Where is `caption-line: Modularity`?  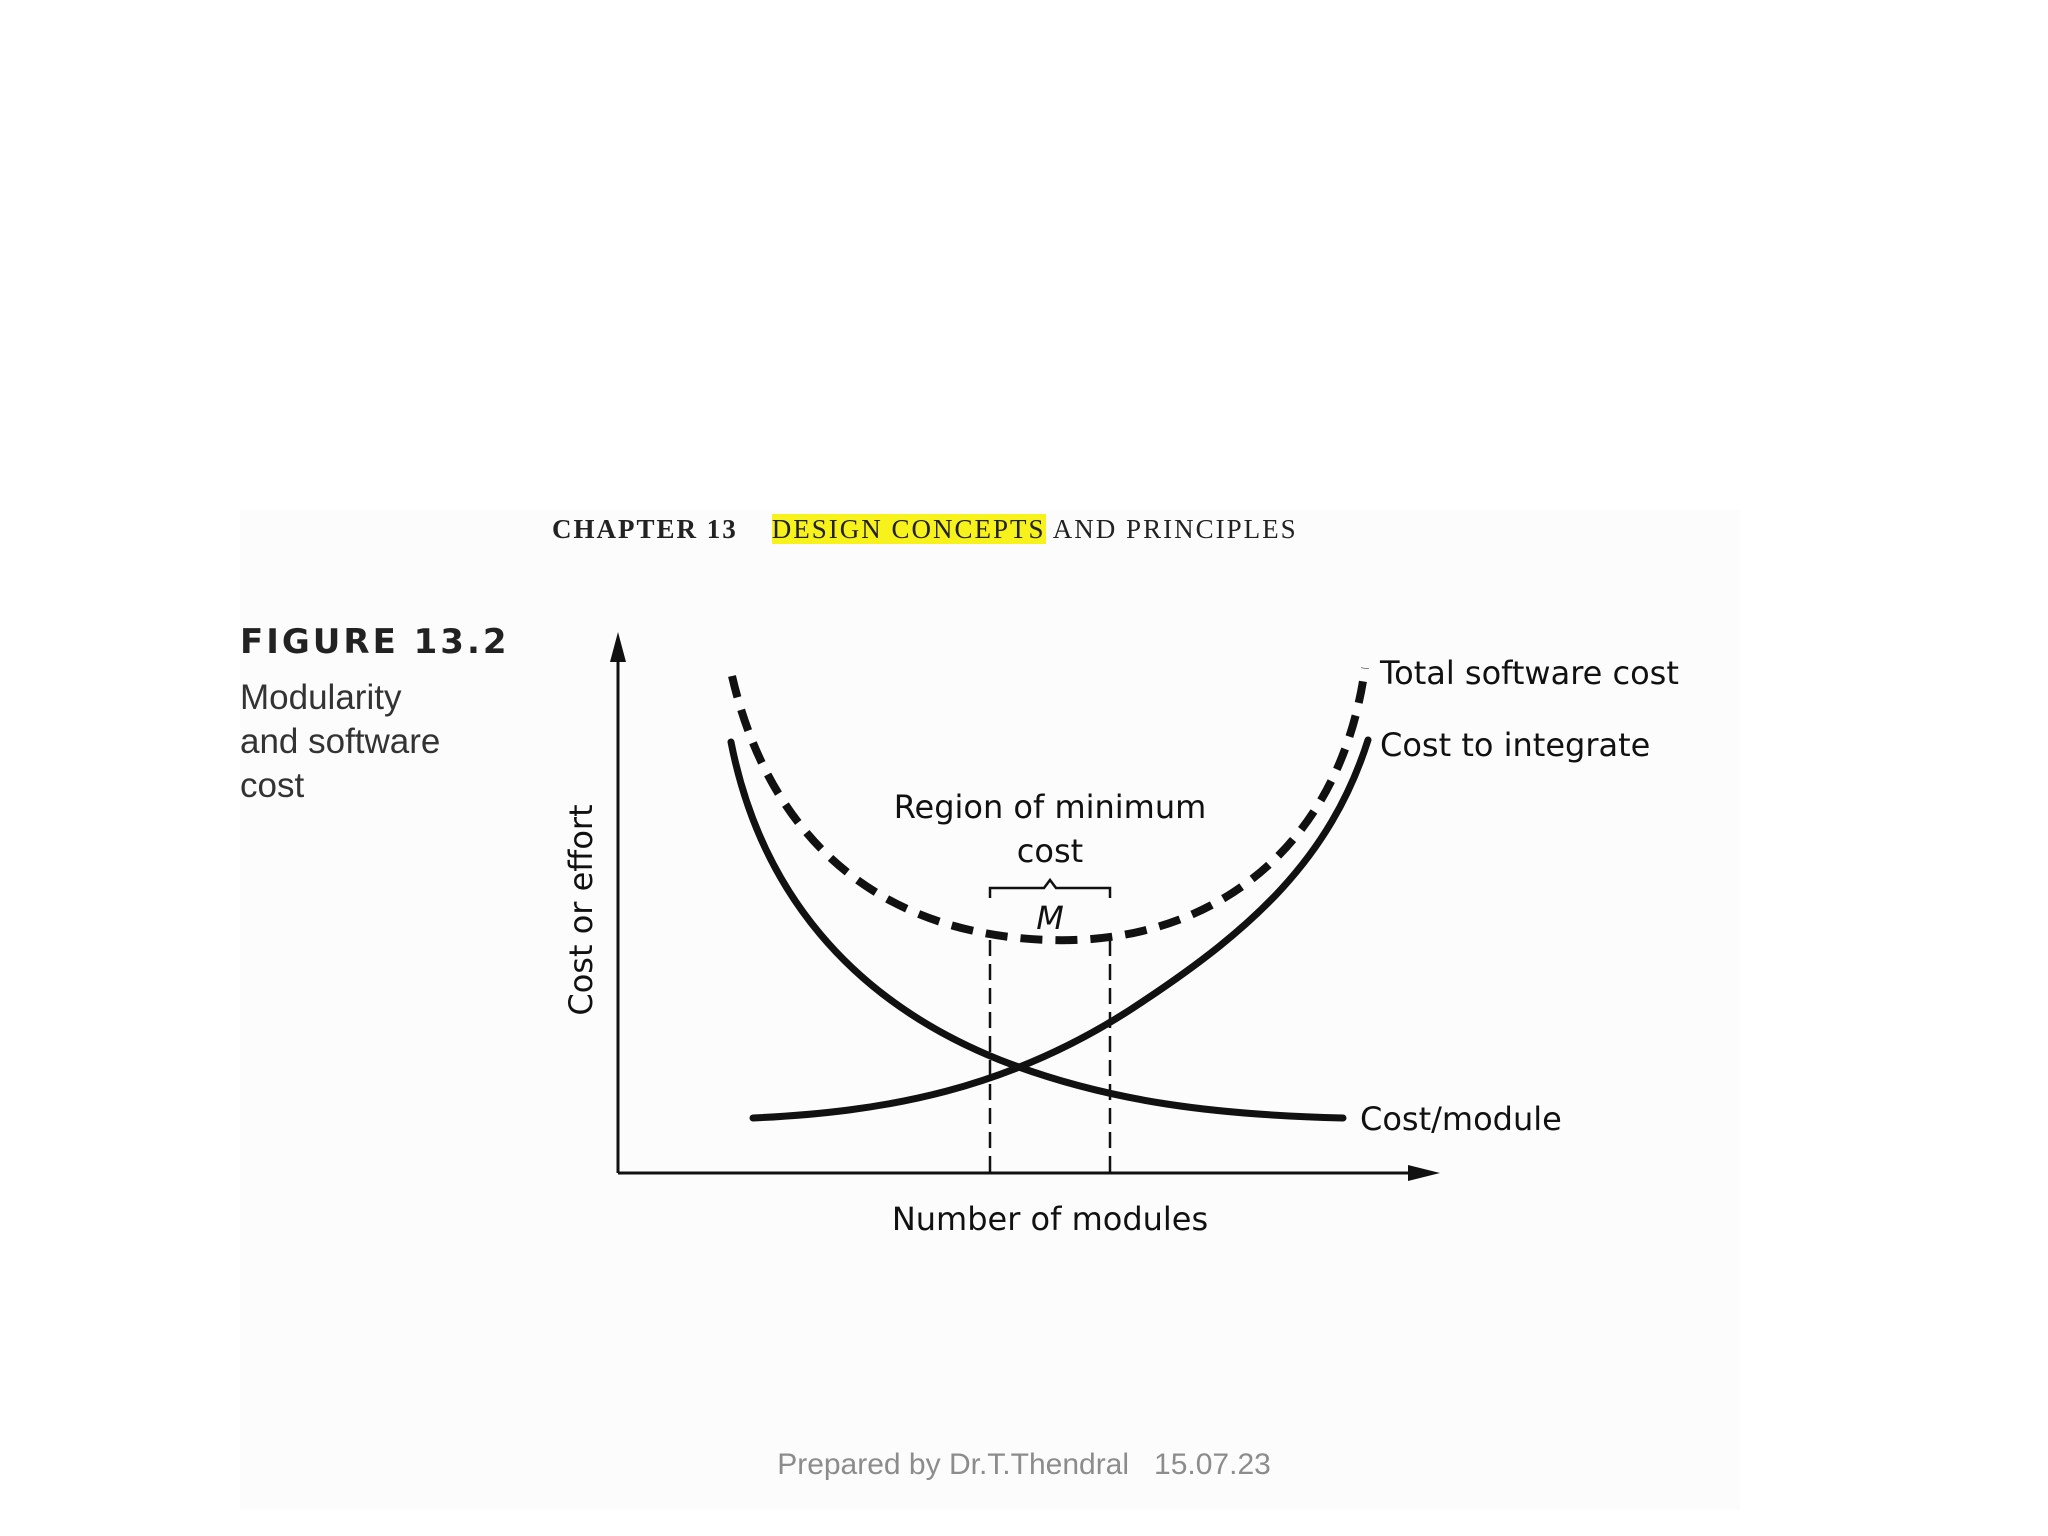
caption-line: Modularity is located at coordinates (321, 697).